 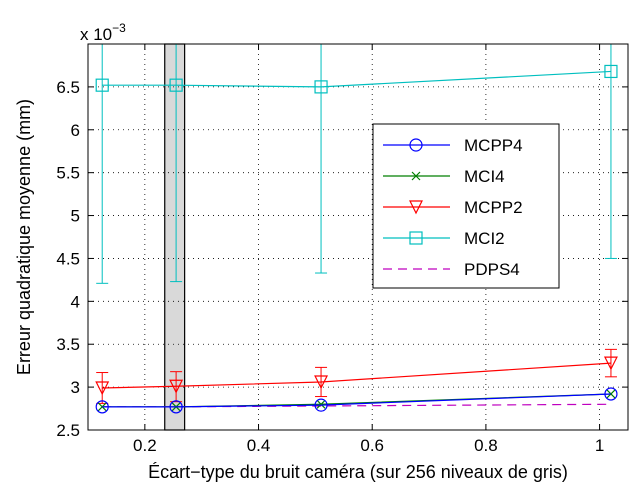 What do you see at coordinates (145, 445) in the screenshot?
I see `x-tick-label: 0.2` at bounding box center [145, 445].